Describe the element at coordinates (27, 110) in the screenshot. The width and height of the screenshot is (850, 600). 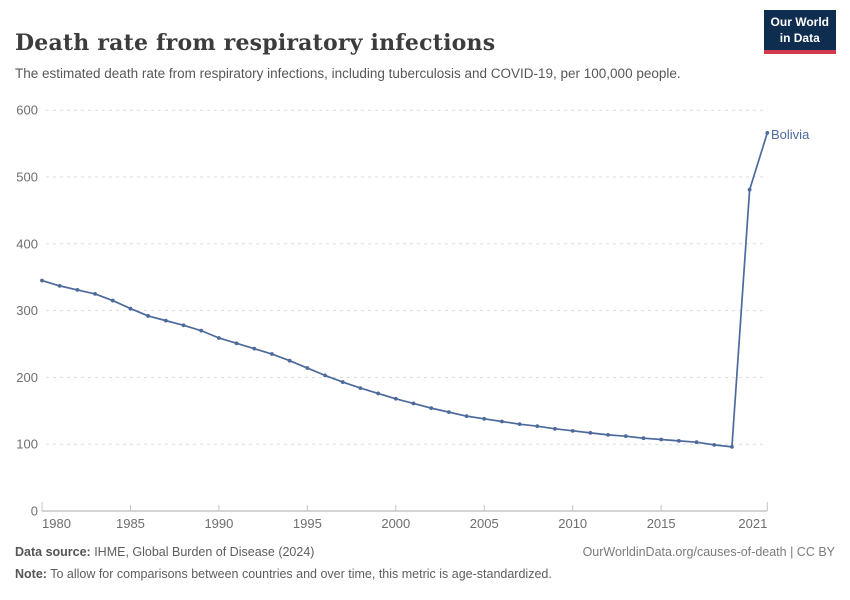
I see `y-axis-tick-label: 600` at that location.